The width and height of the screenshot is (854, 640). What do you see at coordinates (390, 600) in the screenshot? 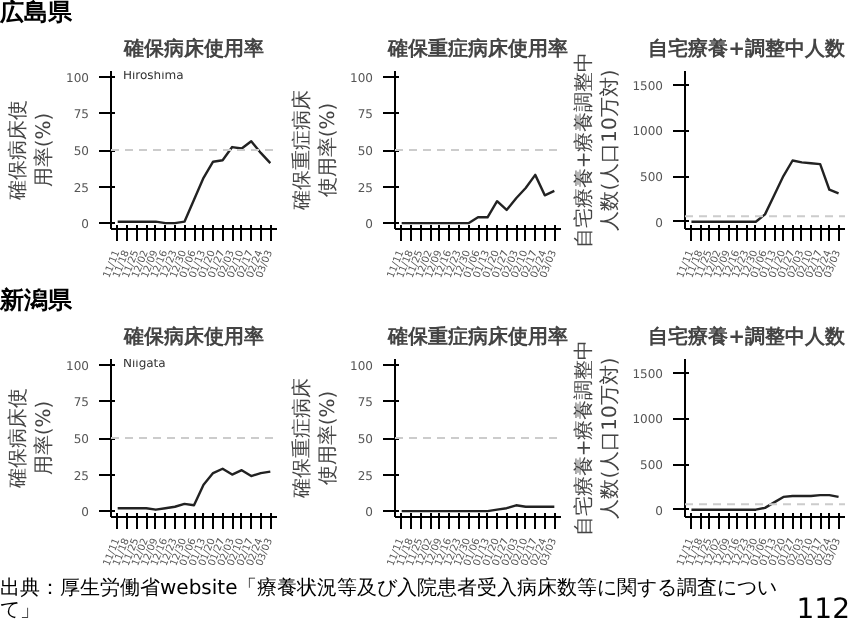
I see `source-note: 出典：厚生労働省website「療養状況等及び入院患者受入病床数等に関する調査について」` at bounding box center [390, 600].